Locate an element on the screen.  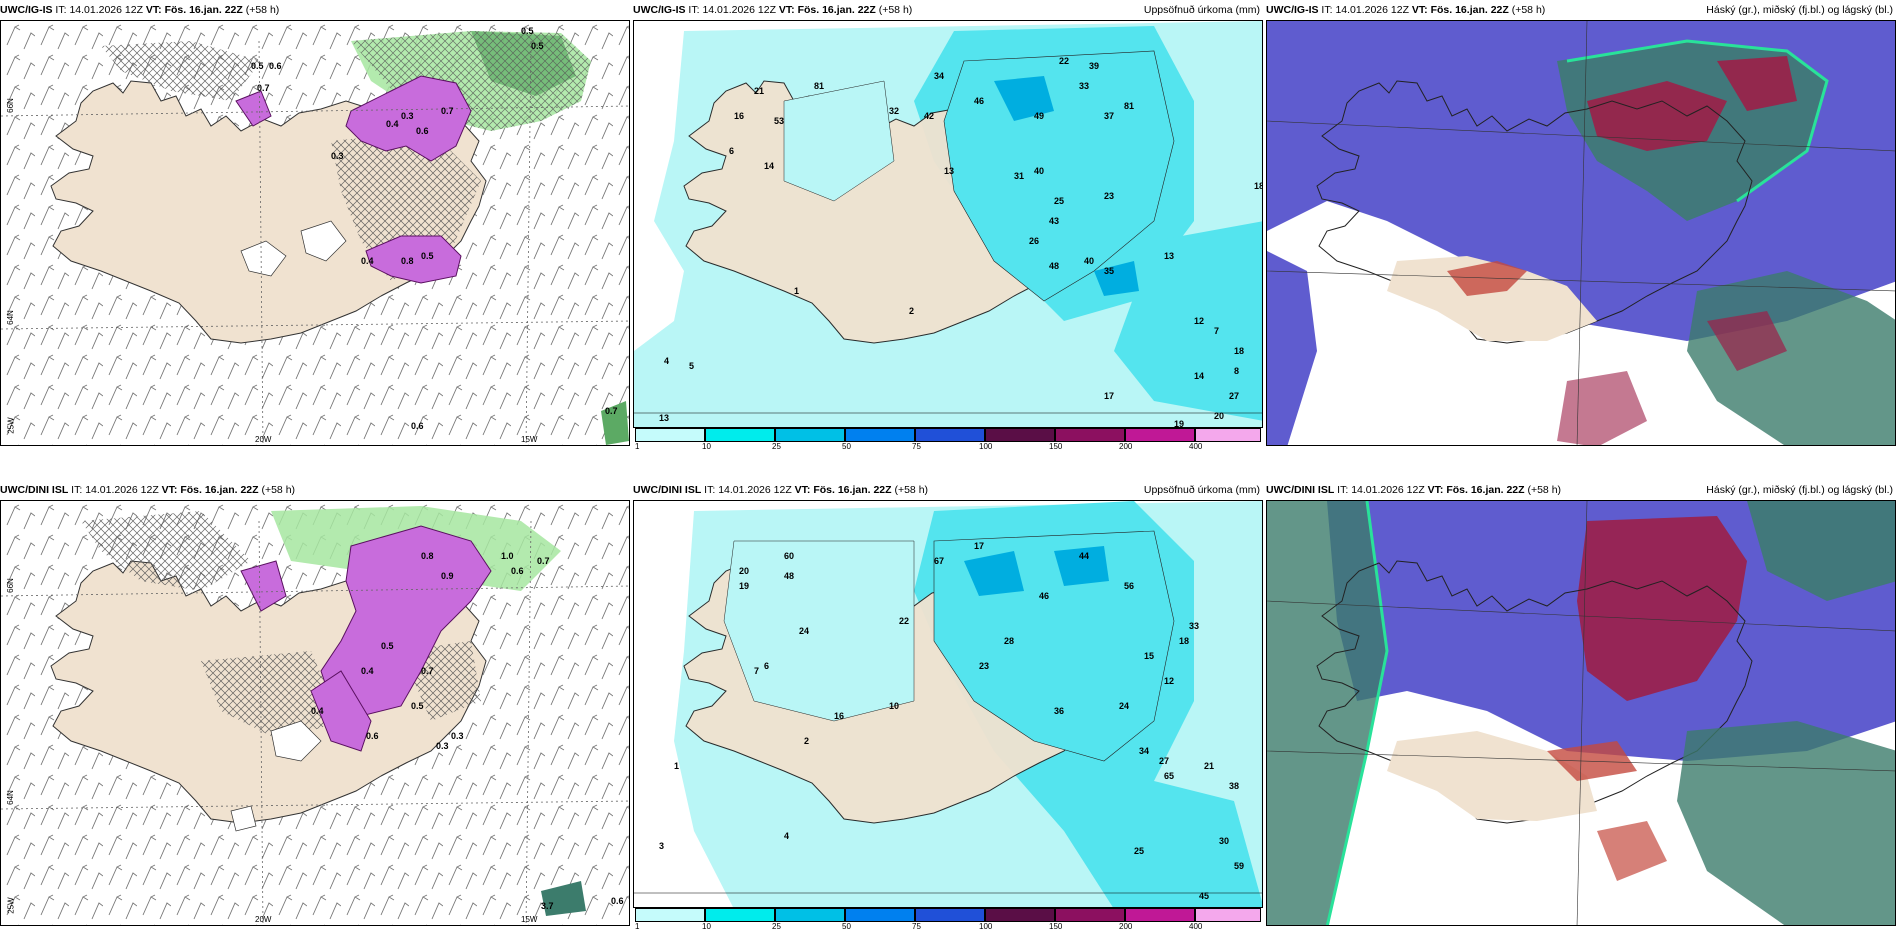
glacier is located at coordinates (296, 741).